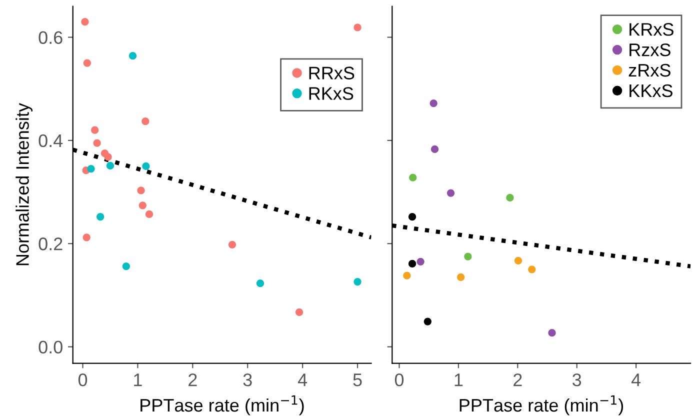 Image resolution: width=694 pixels, height=420 pixels. Describe the element at coordinates (50, 347) in the screenshot. I see `y-tick-label: 0.0` at that location.